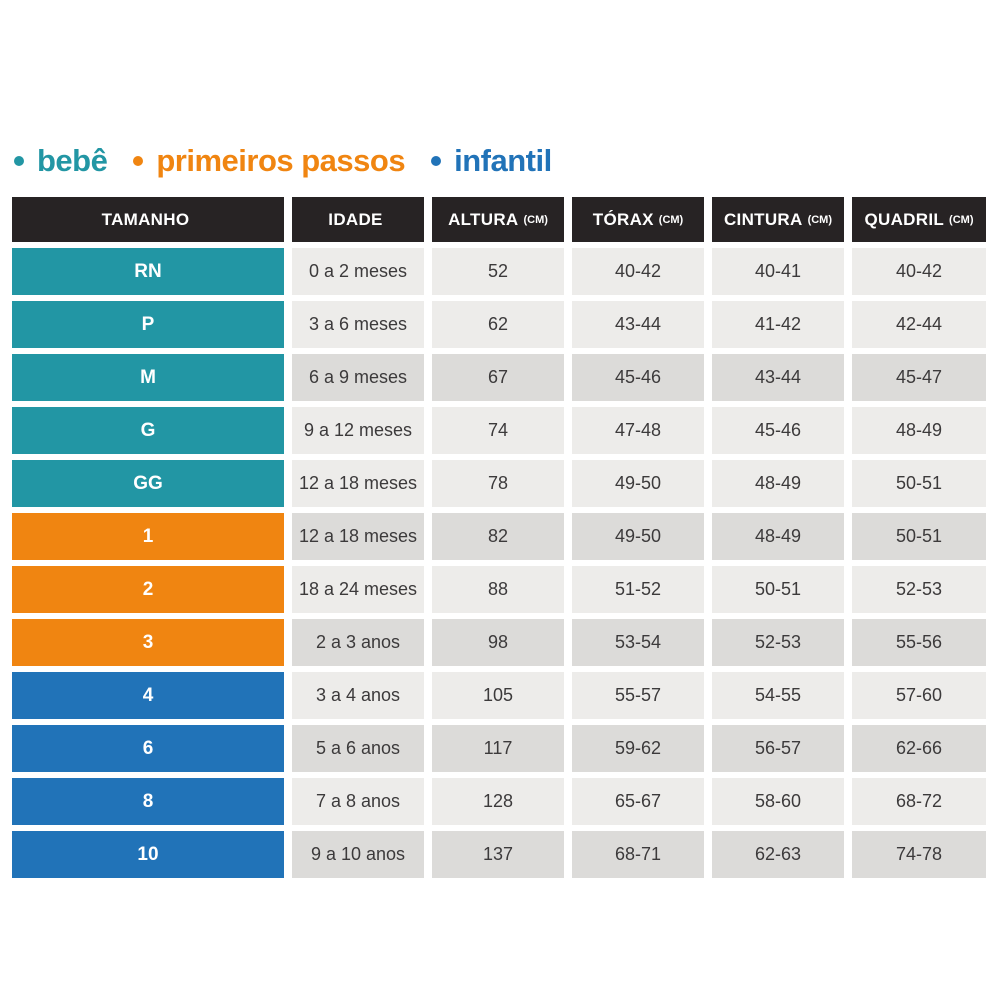 This screenshot has height=1000, width=1000. What do you see at coordinates (498, 483) in the screenshot?
I see `altura-cell: 78` at bounding box center [498, 483].